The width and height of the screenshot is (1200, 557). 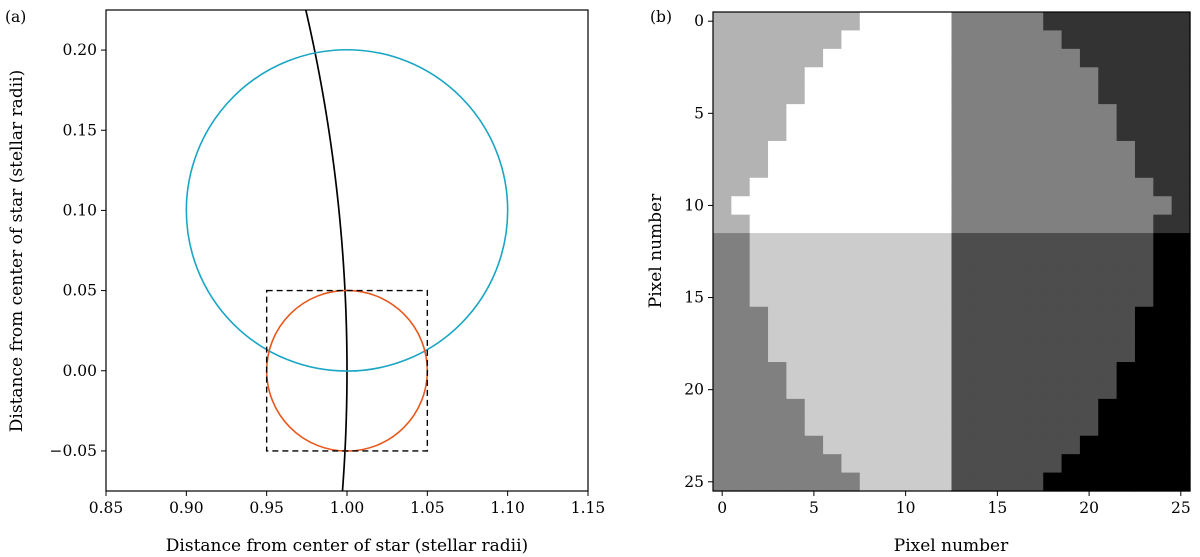 What do you see at coordinates (79, 291) in the screenshot?
I see `y-tick-label: 0.05` at bounding box center [79, 291].